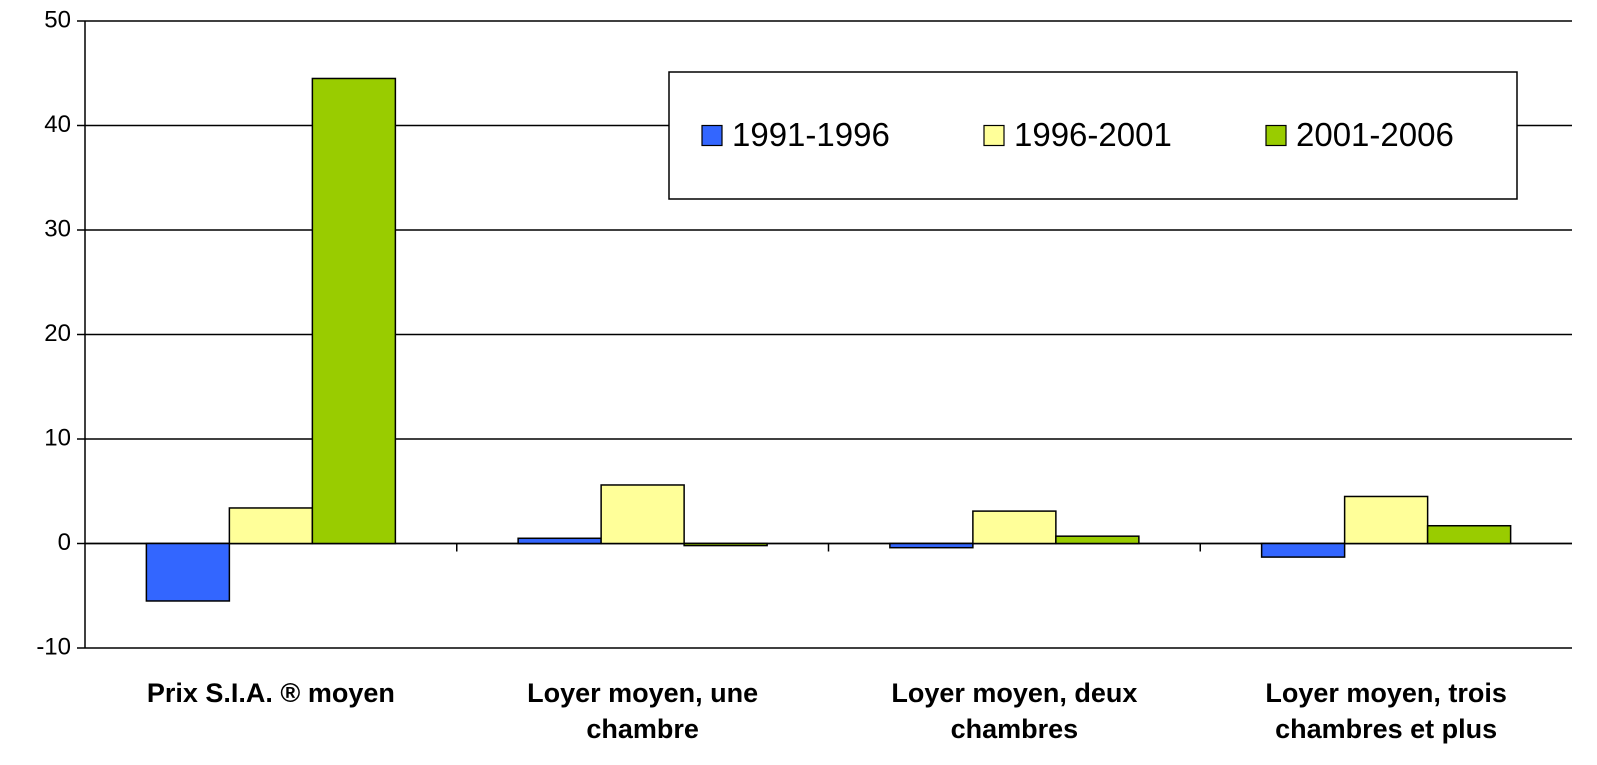  Describe the element at coordinates (643, 711) in the screenshot. I see `x-tick-label: Loyer moyen, une chambre` at that location.